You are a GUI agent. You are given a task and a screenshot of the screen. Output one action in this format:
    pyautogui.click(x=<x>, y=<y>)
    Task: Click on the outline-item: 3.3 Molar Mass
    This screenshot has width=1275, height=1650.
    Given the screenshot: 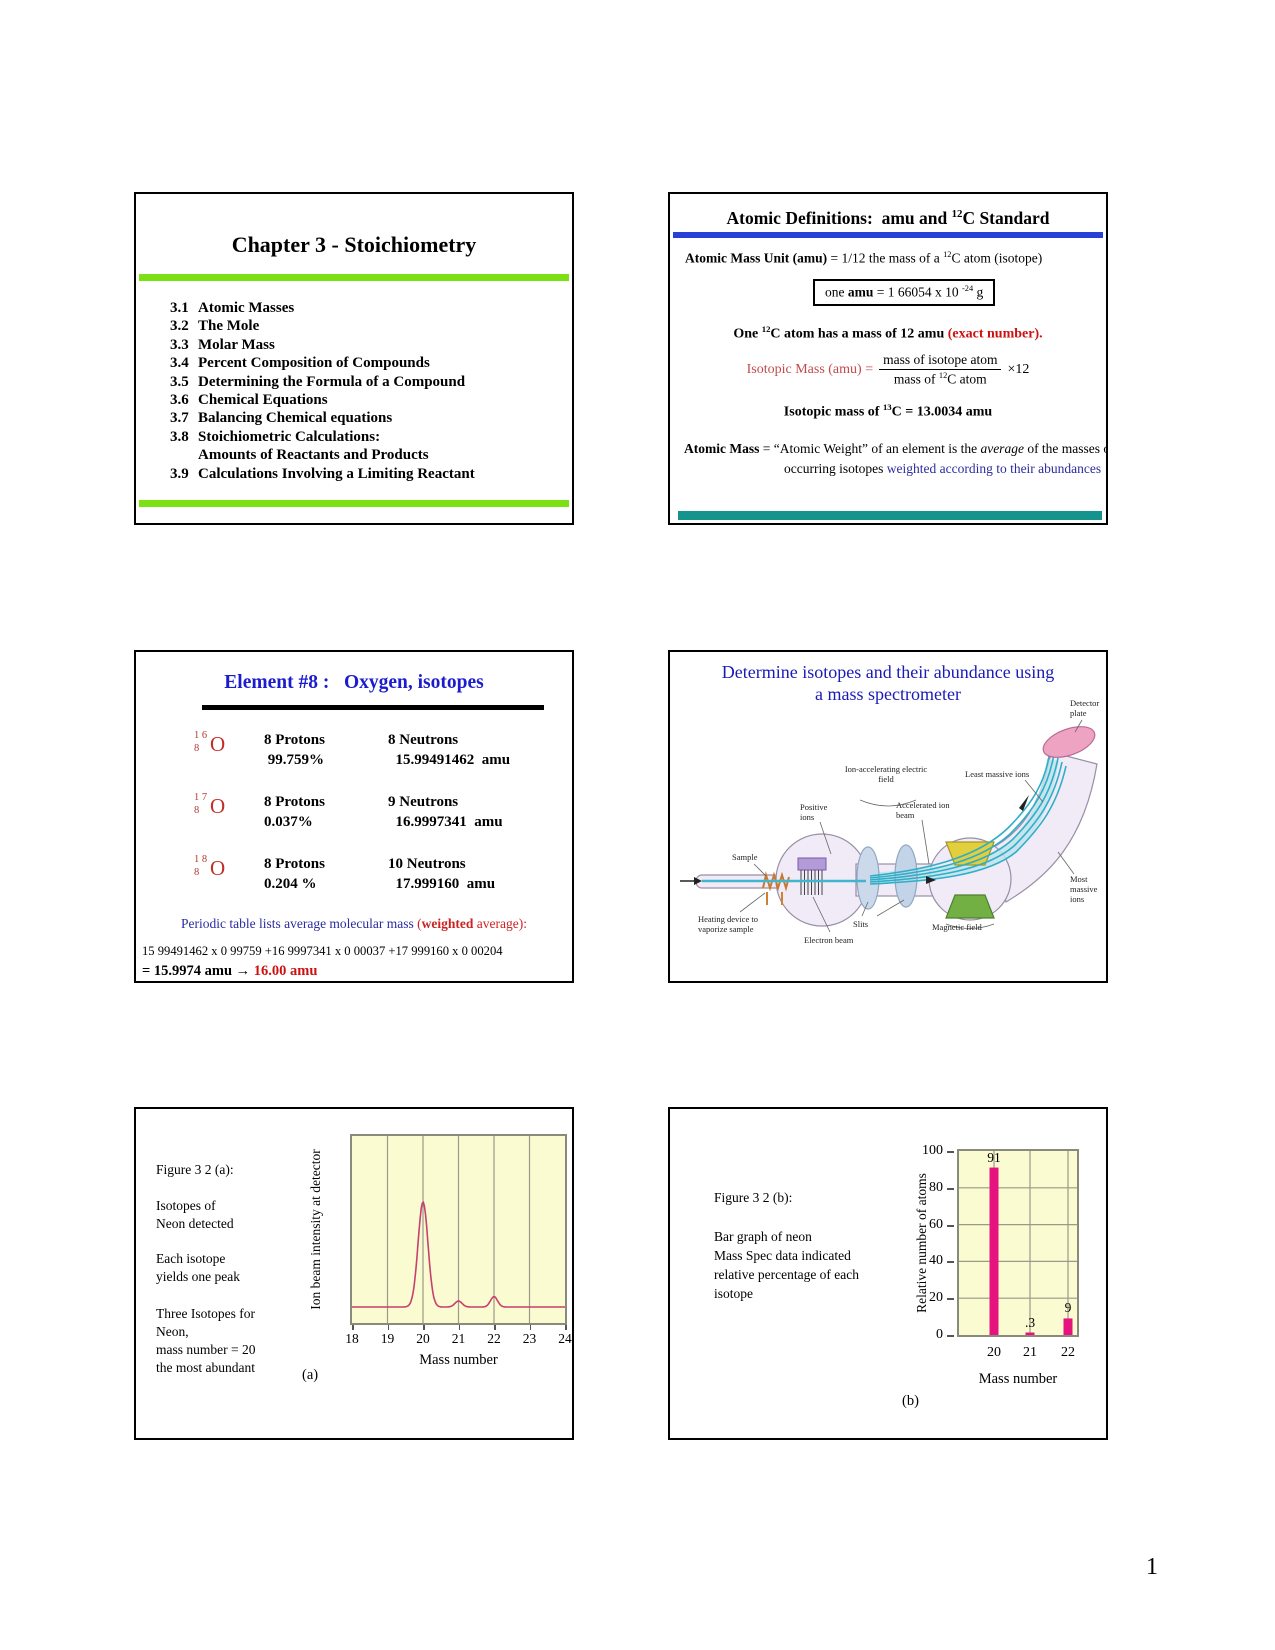 What is the action you would take?
    pyautogui.click(x=222, y=344)
    